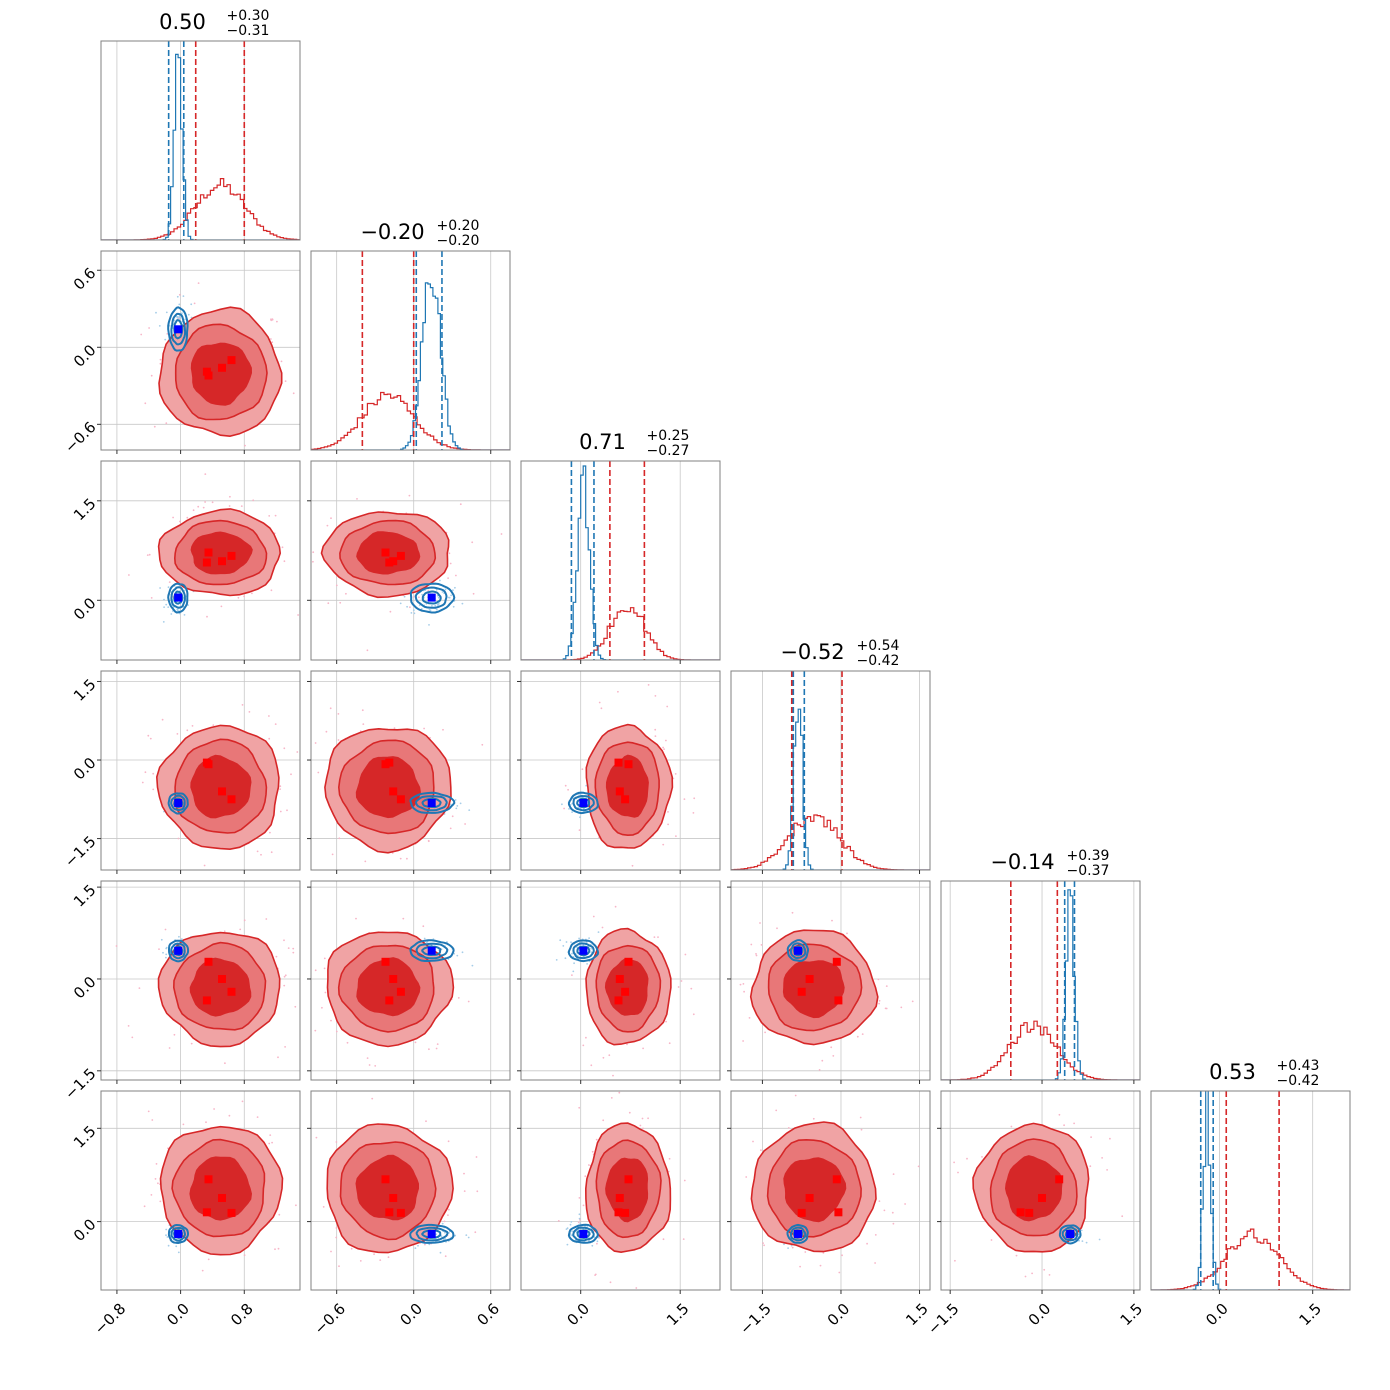 The width and height of the screenshot is (1390, 1390). What do you see at coordinates (668, 436) in the screenshot?
I see `title-plus: +0.25` at bounding box center [668, 436].